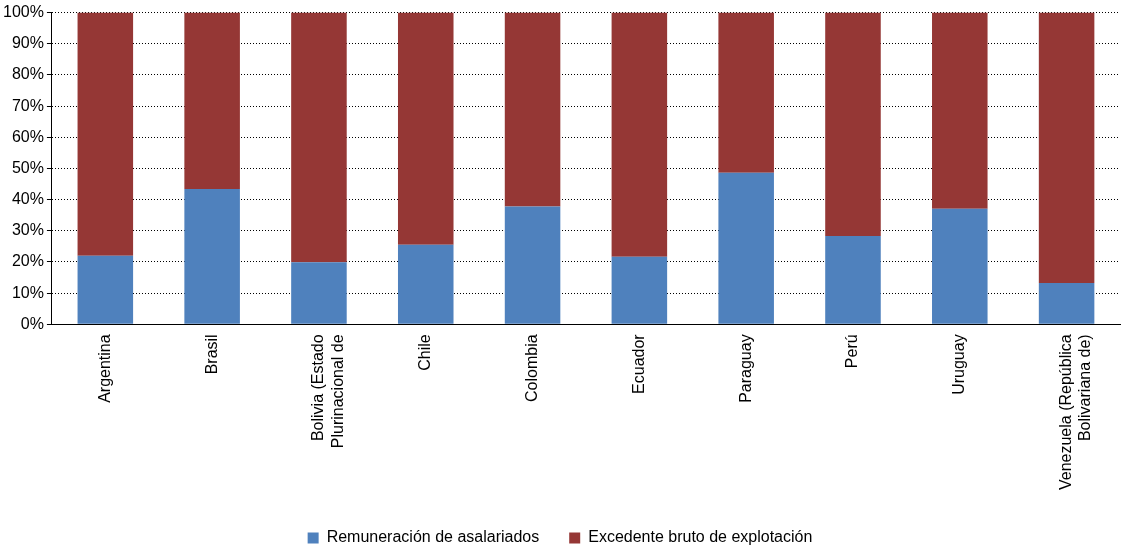  Describe the element at coordinates (531, 368) in the screenshot. I see `x-tick-label: Colombia` at that location.